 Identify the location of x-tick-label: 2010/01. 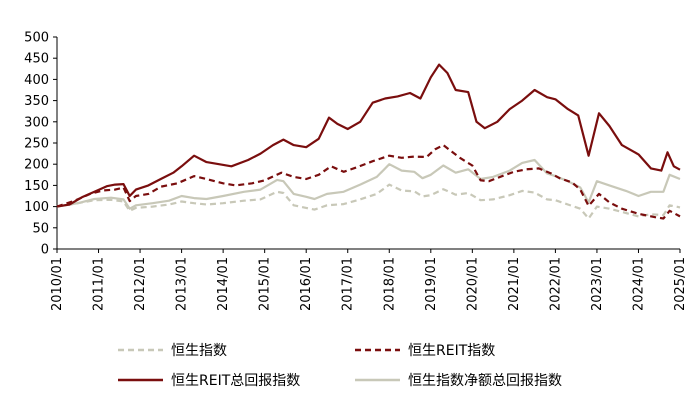
(57, 284).